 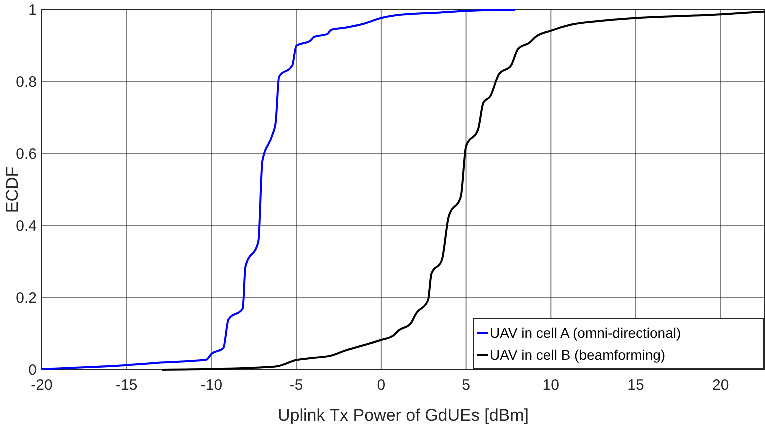 I want to click on y-tick-label: 0.8, so click(x=26, y=82).